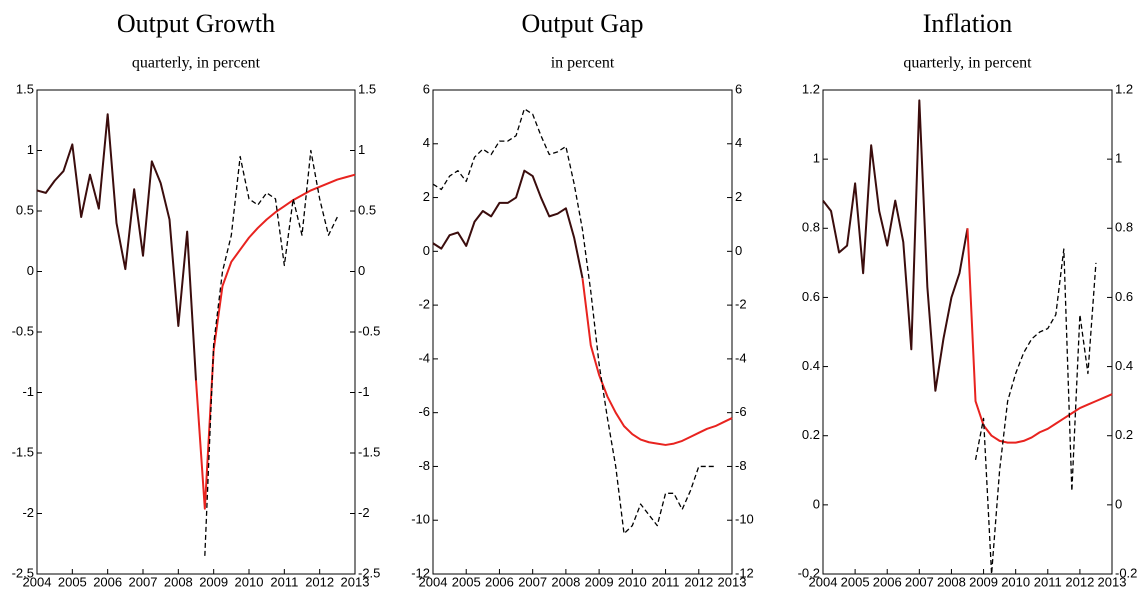 The width and height of the screenshot is (1148, 591). Describe the element at coordinates (741, 411) in the screenshot. I see `y2-tick-label: -6` at that location.